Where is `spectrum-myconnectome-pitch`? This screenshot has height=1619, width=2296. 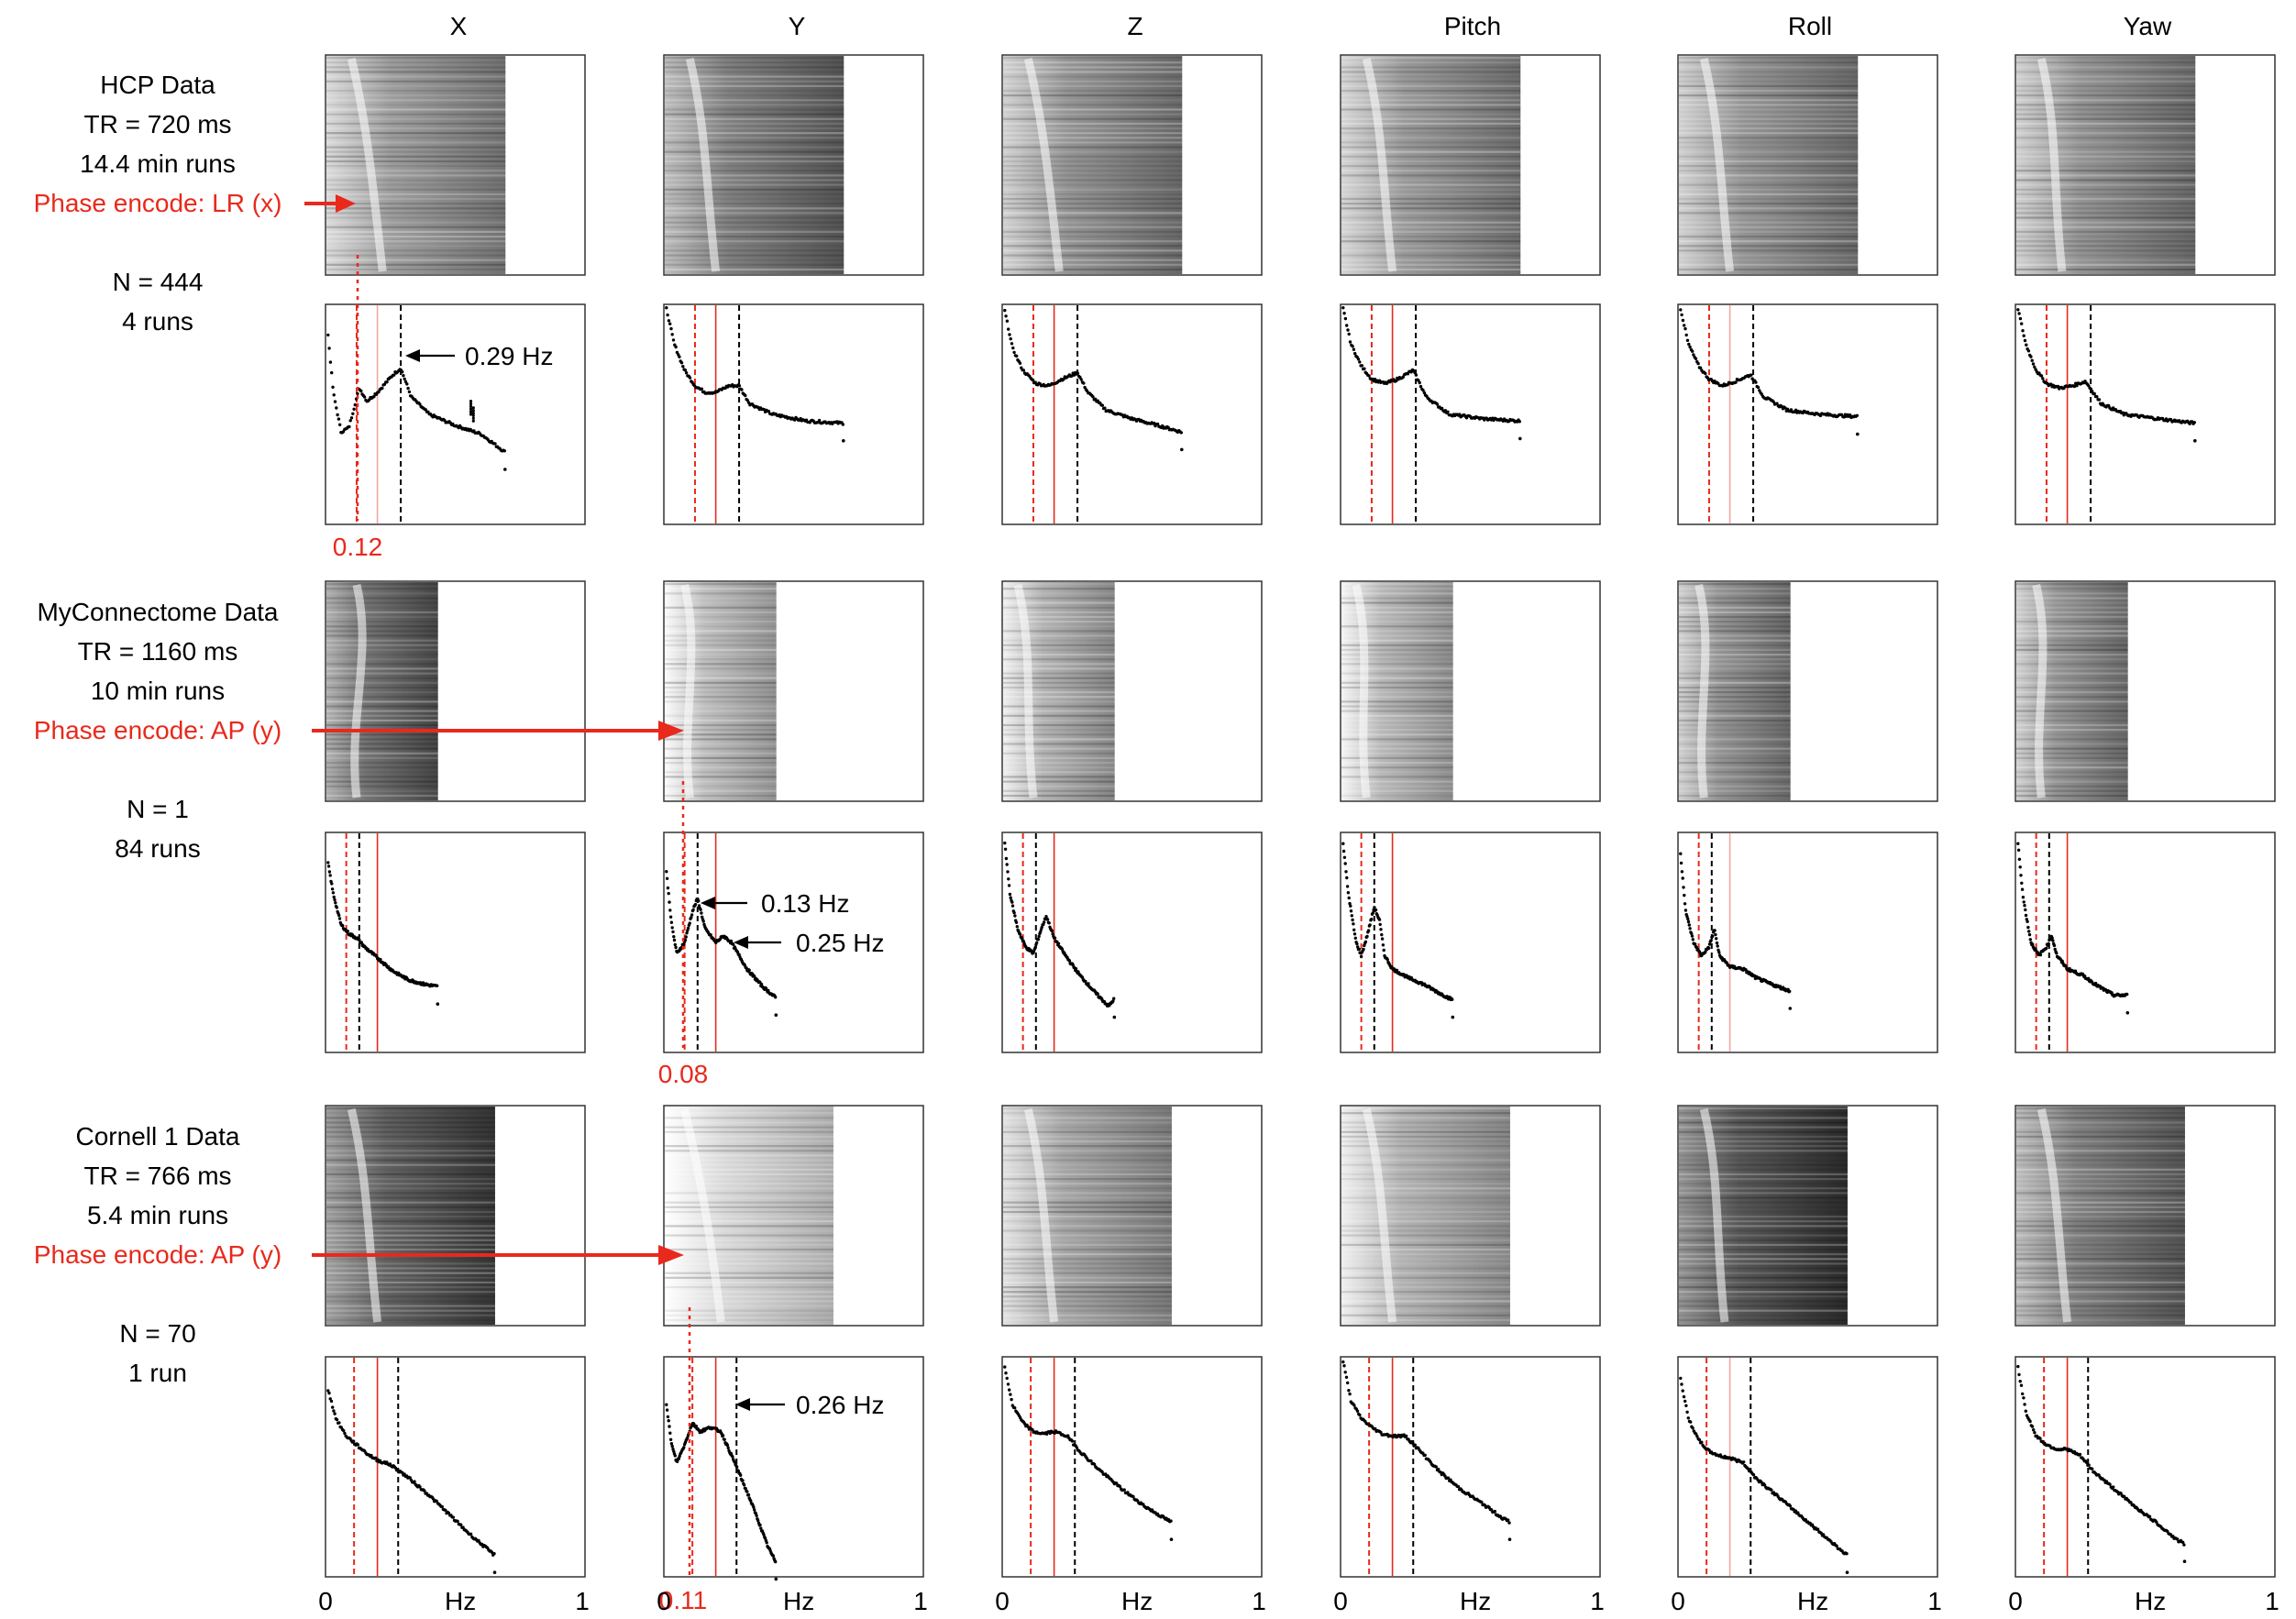
spectrum-myconnectome-pitch is located at coordinates (1470, 942).